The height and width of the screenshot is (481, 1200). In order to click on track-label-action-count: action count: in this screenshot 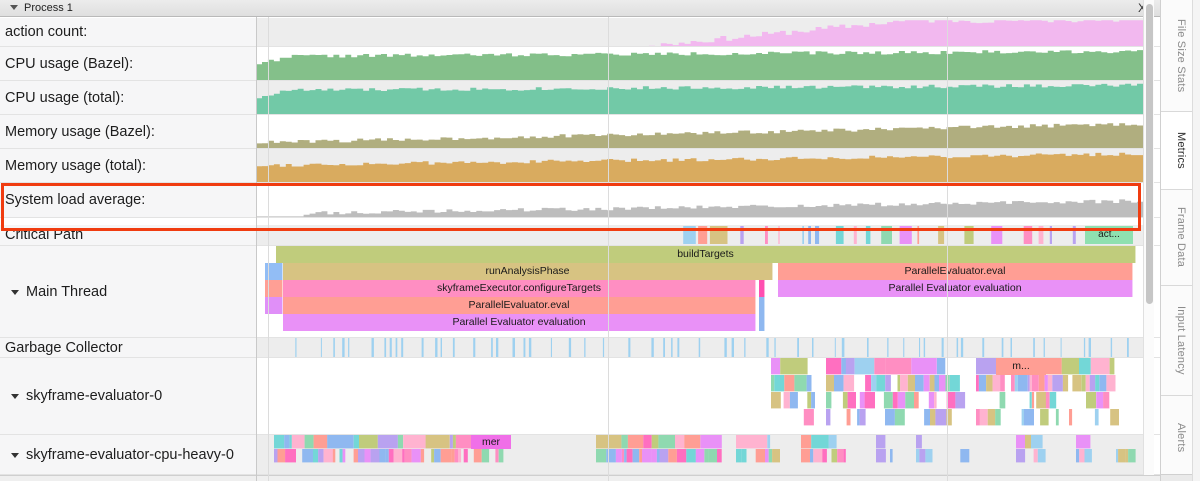, I will do `click(128, 32)`.